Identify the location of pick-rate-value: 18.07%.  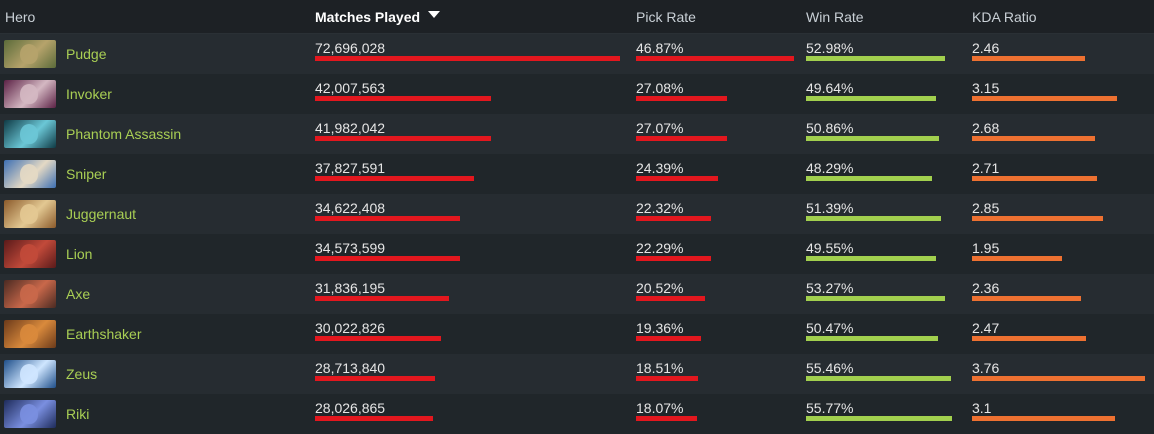
(660, 408).